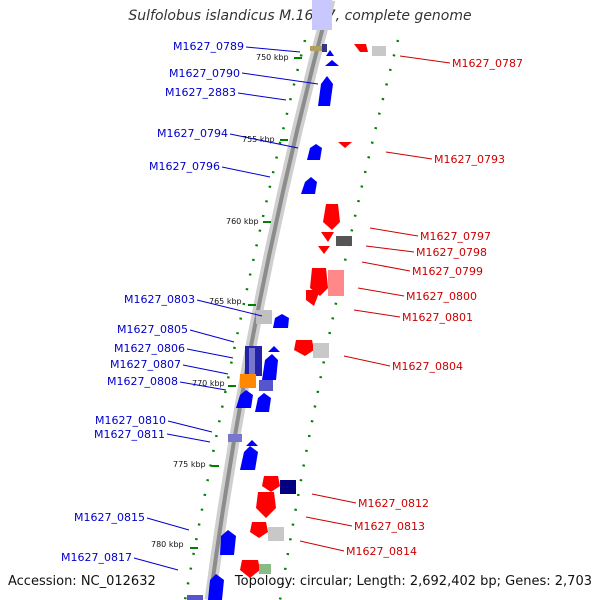 Image resolution: width=600 pixels, height=600 pixels. I want to click on gene-label: M1627_0790, so click(204, 73).